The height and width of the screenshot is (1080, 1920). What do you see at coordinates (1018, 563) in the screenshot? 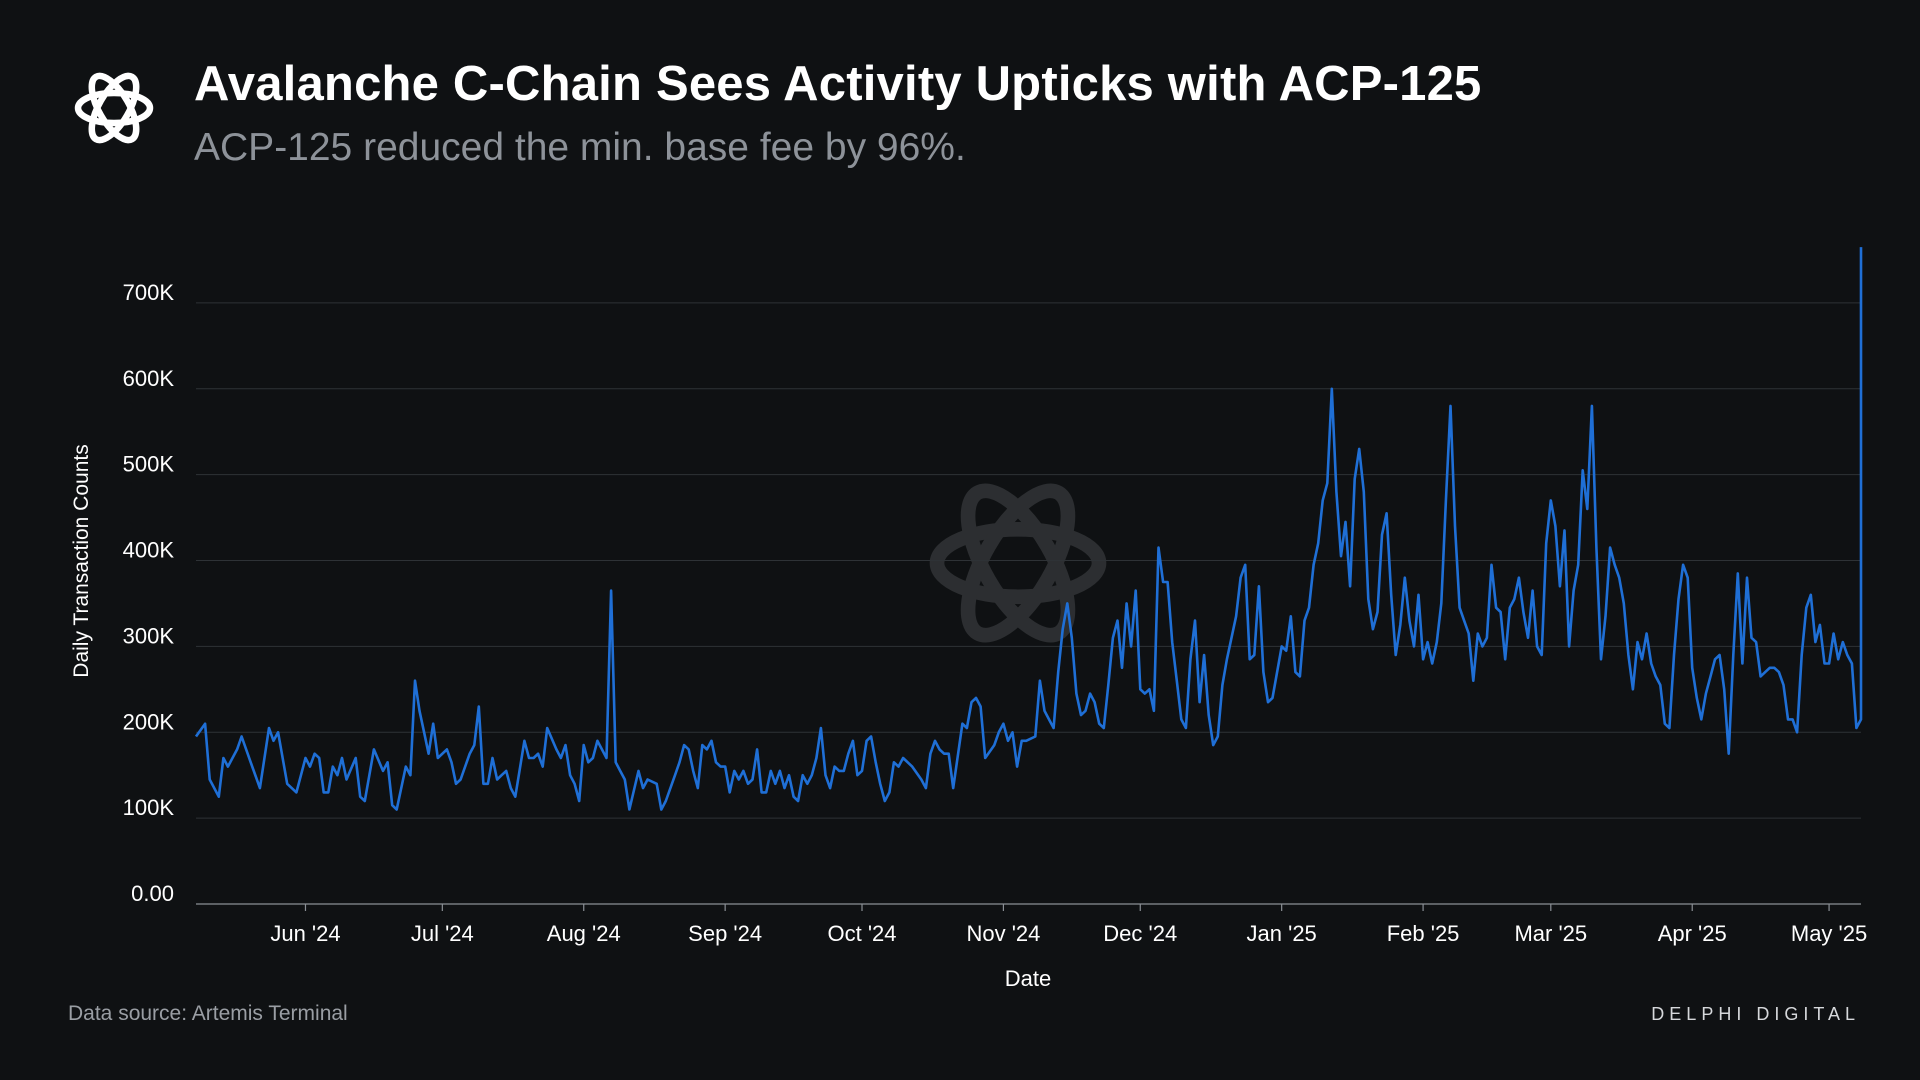
I see `delphi-watermark-icon` at bounding box center [1018, 563].